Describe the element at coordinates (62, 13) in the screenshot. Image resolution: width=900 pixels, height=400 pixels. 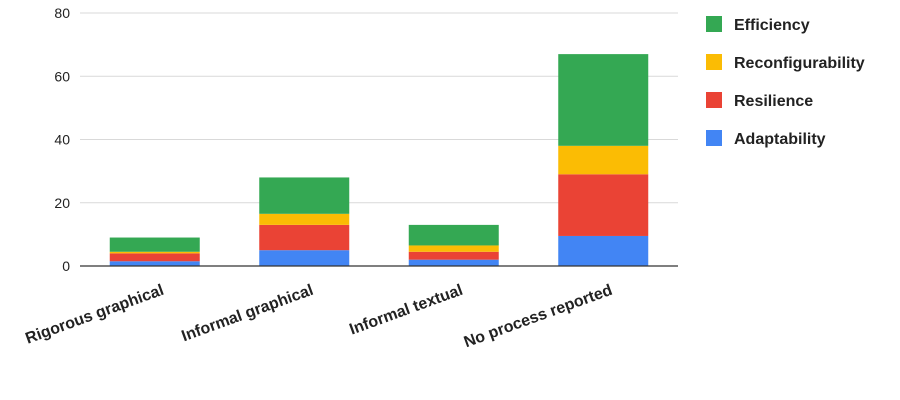
I see `y-tick-label: 80` at that location.